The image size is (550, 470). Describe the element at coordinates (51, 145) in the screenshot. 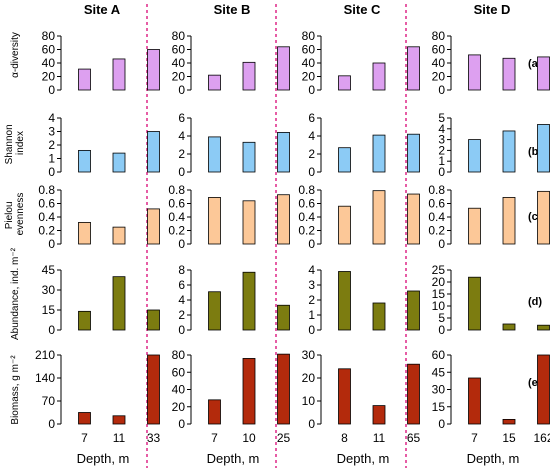

I see `y-tick-label-shannon-a: 2` at that location.